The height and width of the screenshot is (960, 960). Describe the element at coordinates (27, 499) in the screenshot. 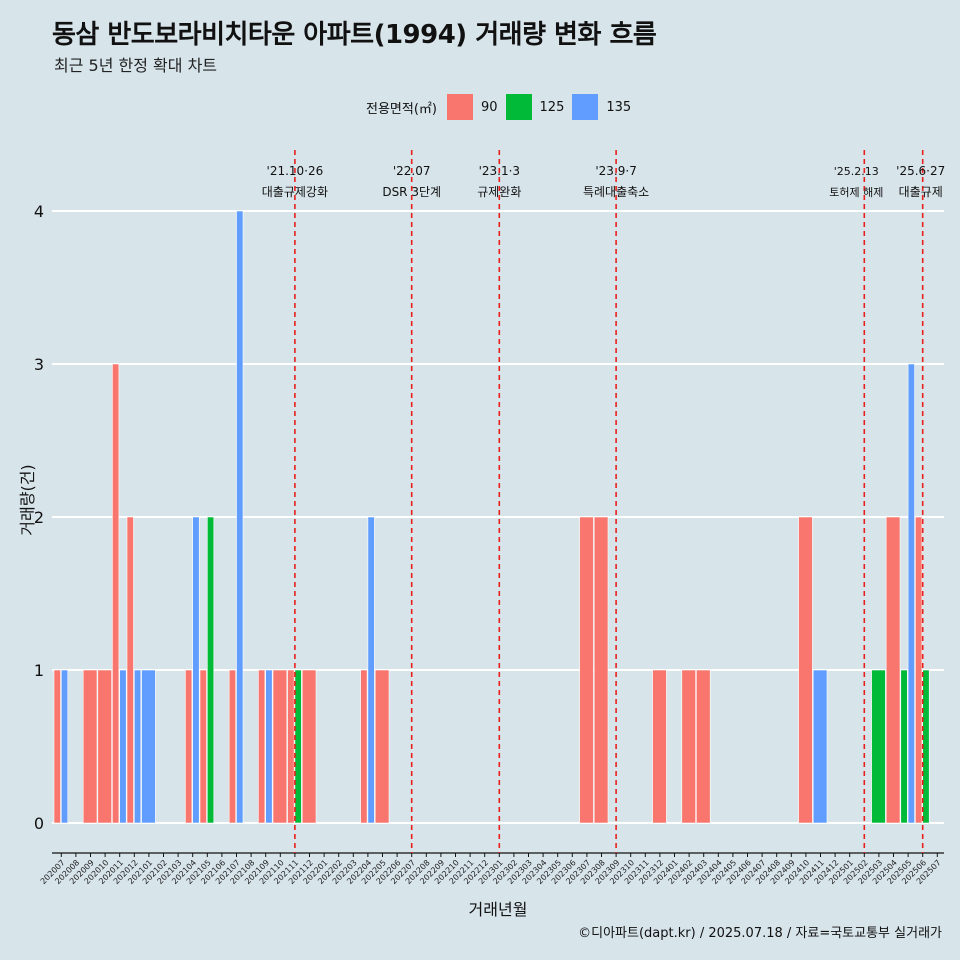

I see `y-axis-title: 거래량(건)` at that location.